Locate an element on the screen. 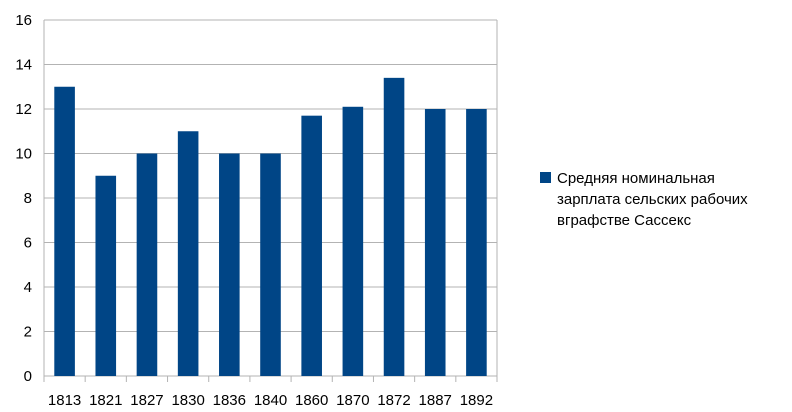 The image size is (792, 412). x-tick-label-1870: 1870 is located at coordinates (352, 400).